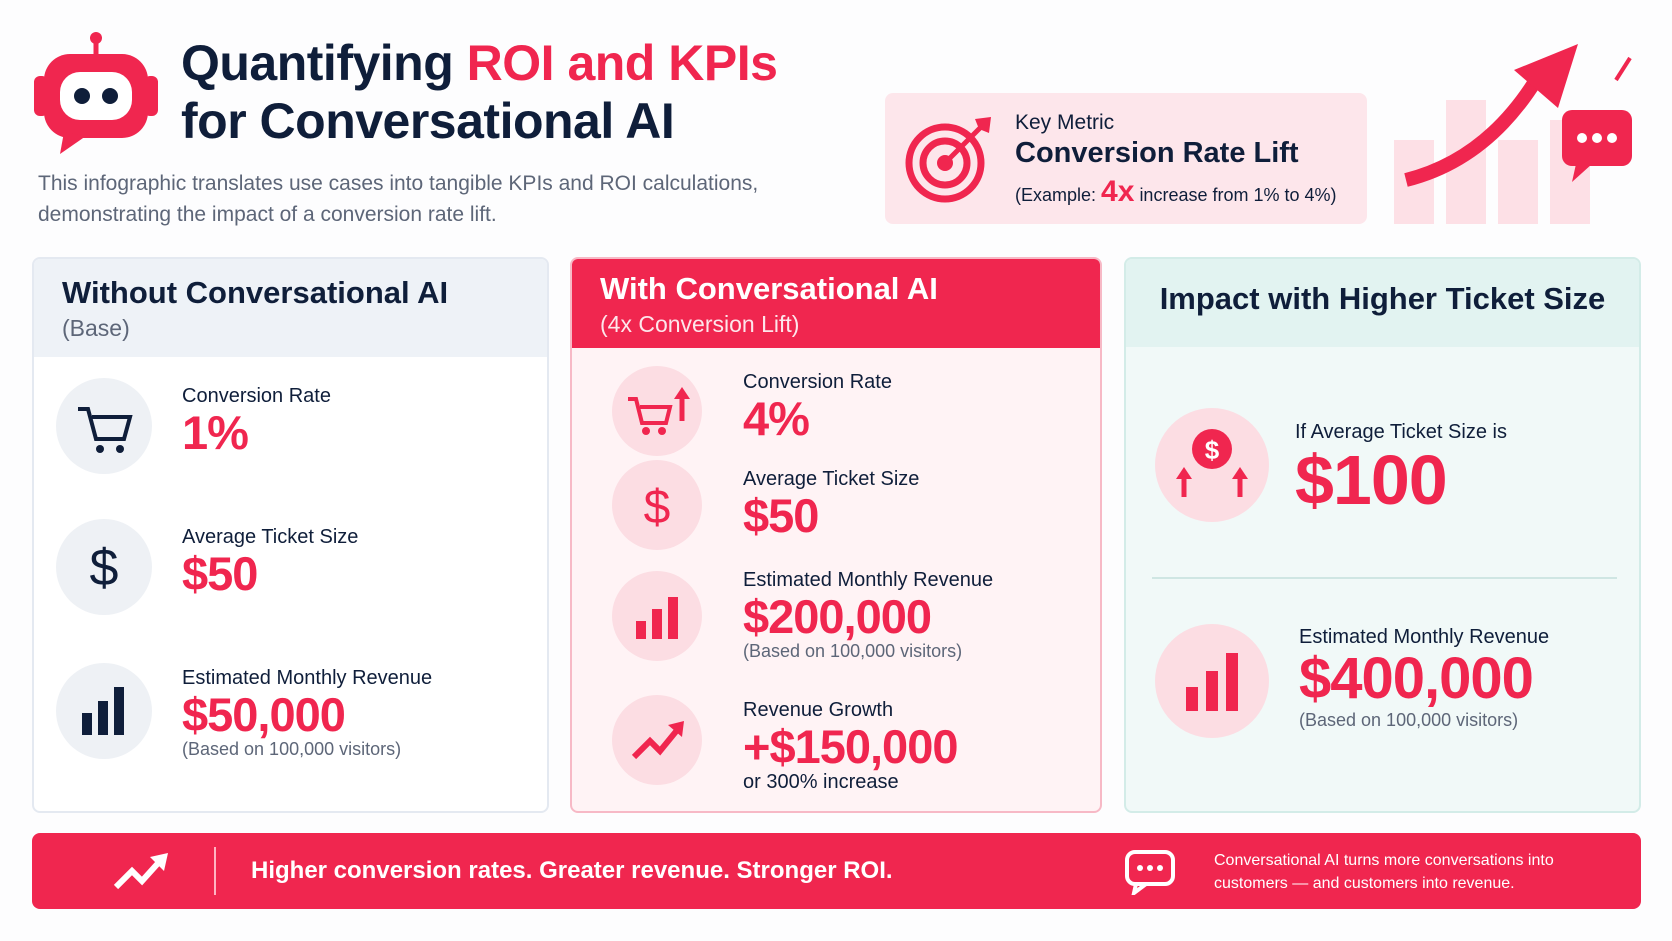  I want to click on robot-logo, so click(96, 93).